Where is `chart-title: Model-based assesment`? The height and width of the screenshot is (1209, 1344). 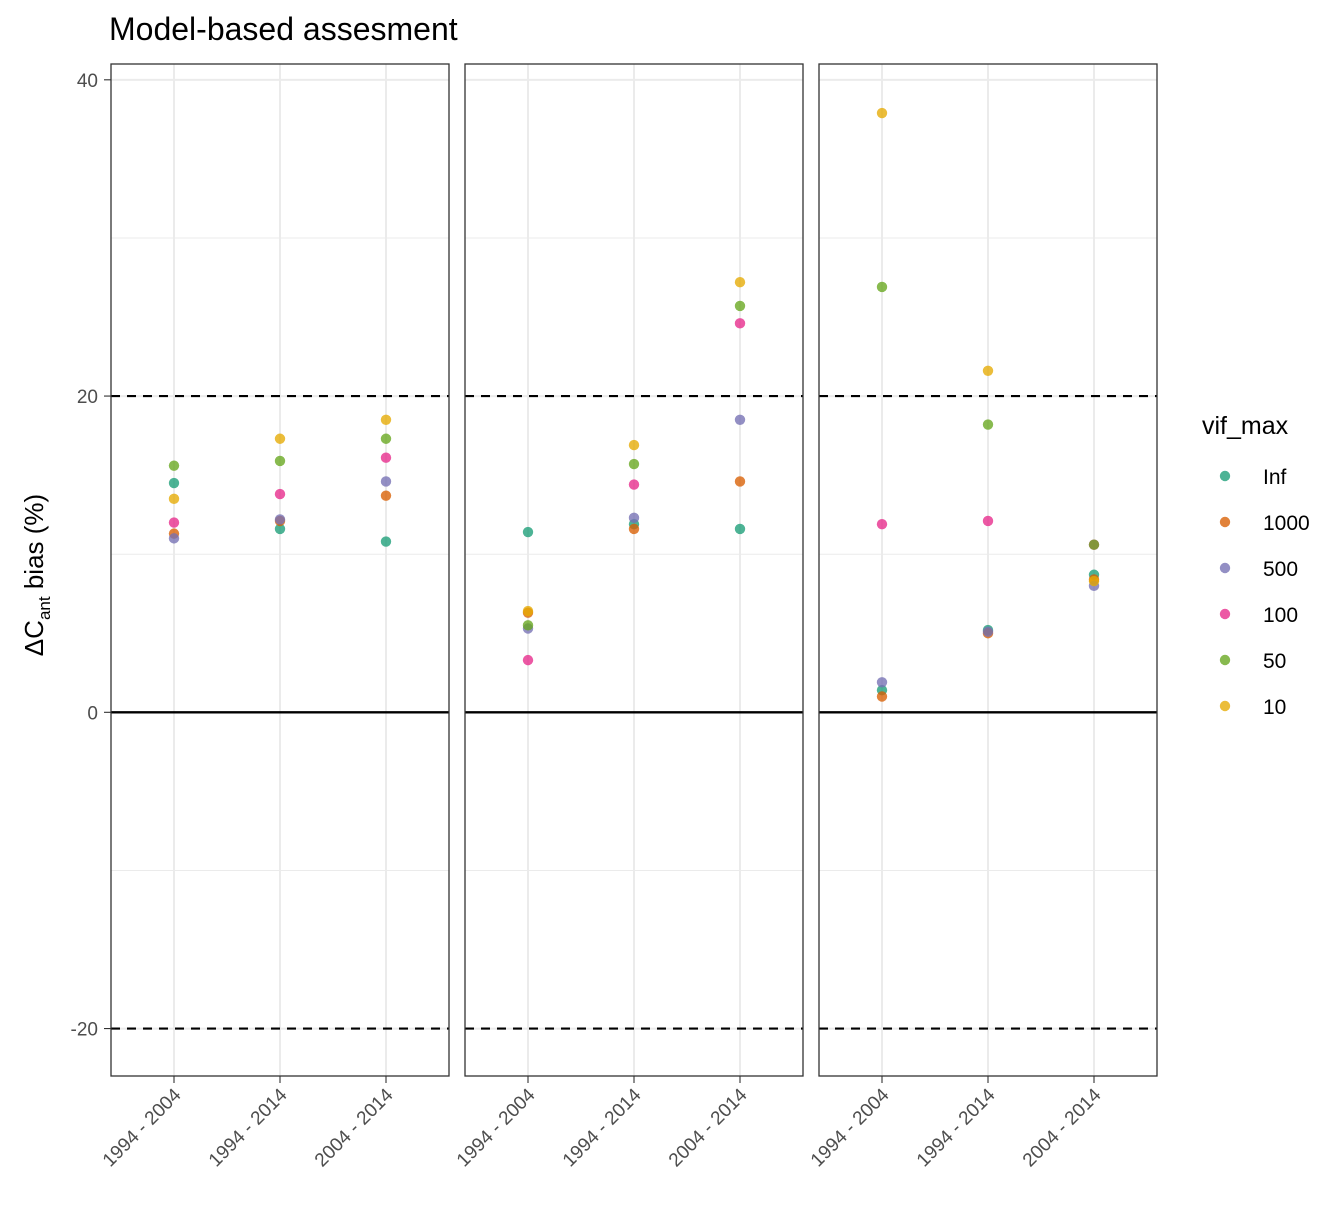
chart-title: Model-based assesment is located at coordinates (283, 29).